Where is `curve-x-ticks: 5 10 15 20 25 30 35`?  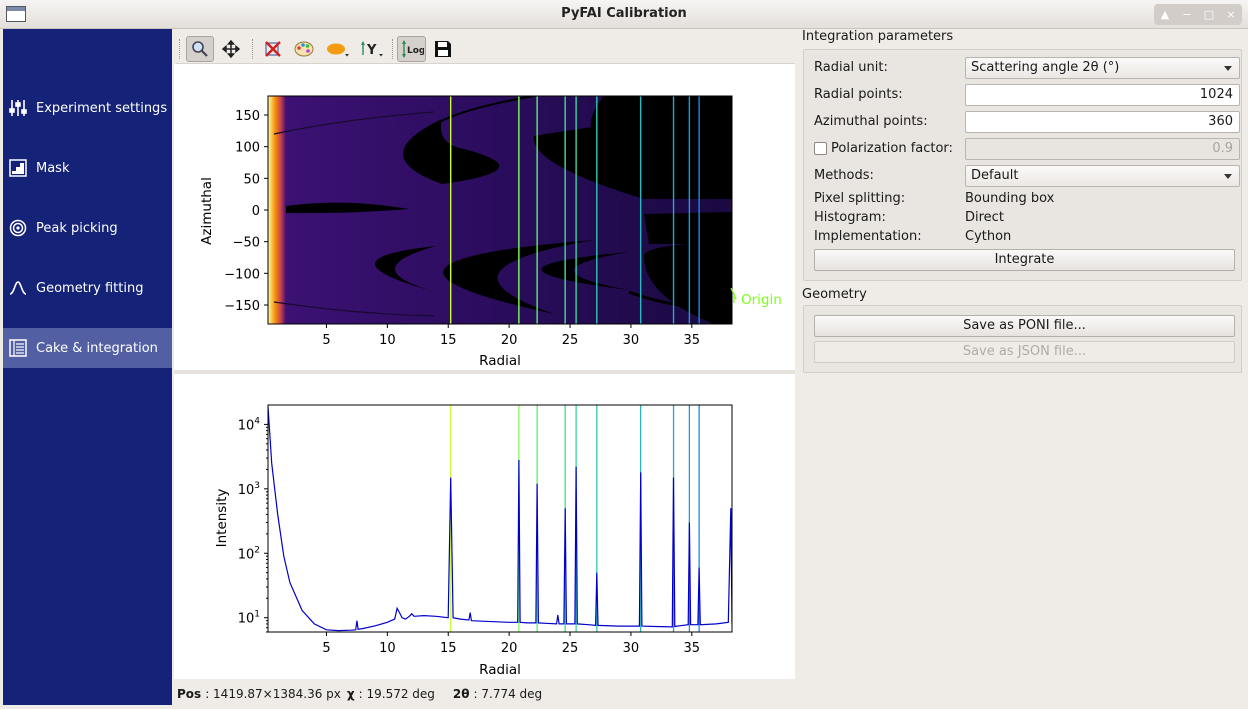
curve-x-ticks: 5 10 15 20 25 30 35 is located at coordinates (511, 644).